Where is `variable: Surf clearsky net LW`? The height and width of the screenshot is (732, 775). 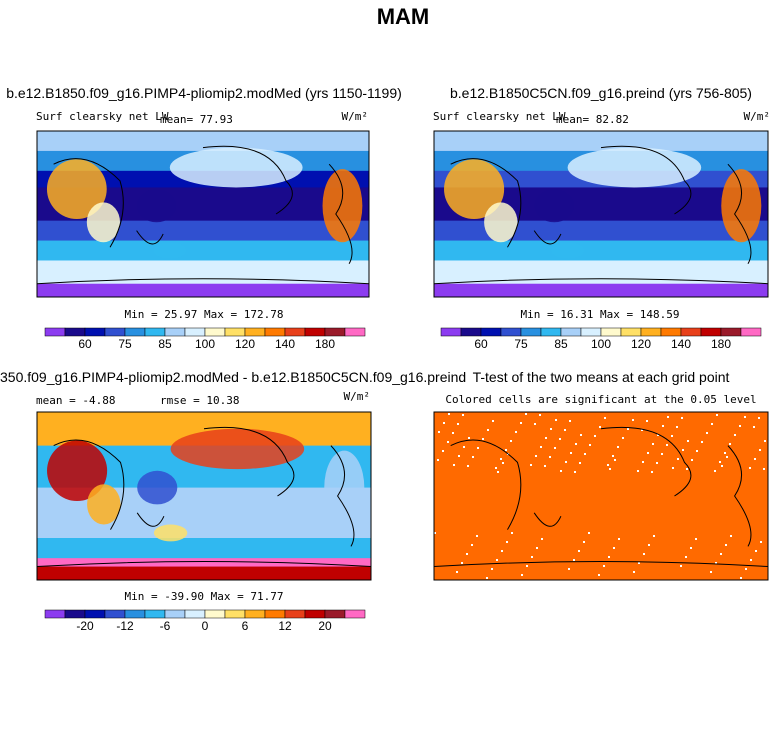
variable: Surf clearsky net LW is located at coordinates (499, 116).